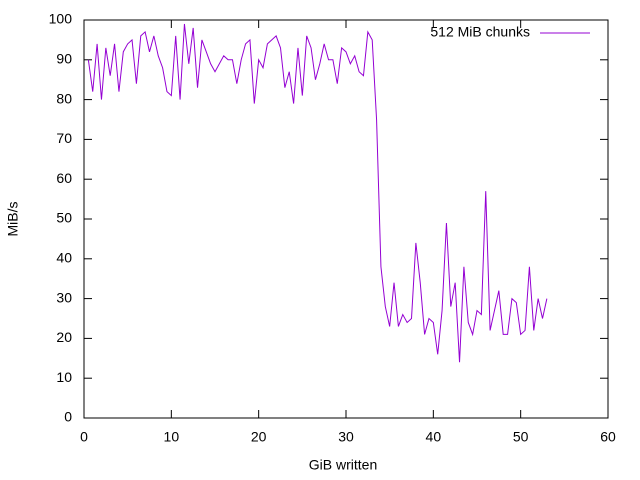 Image resolution: width=640 pixels, height=480 pixels. What do you see at coordinates (259, 437) in the screenshot?
I see `x-tick-label: 20` at bounding box center [259, 437].